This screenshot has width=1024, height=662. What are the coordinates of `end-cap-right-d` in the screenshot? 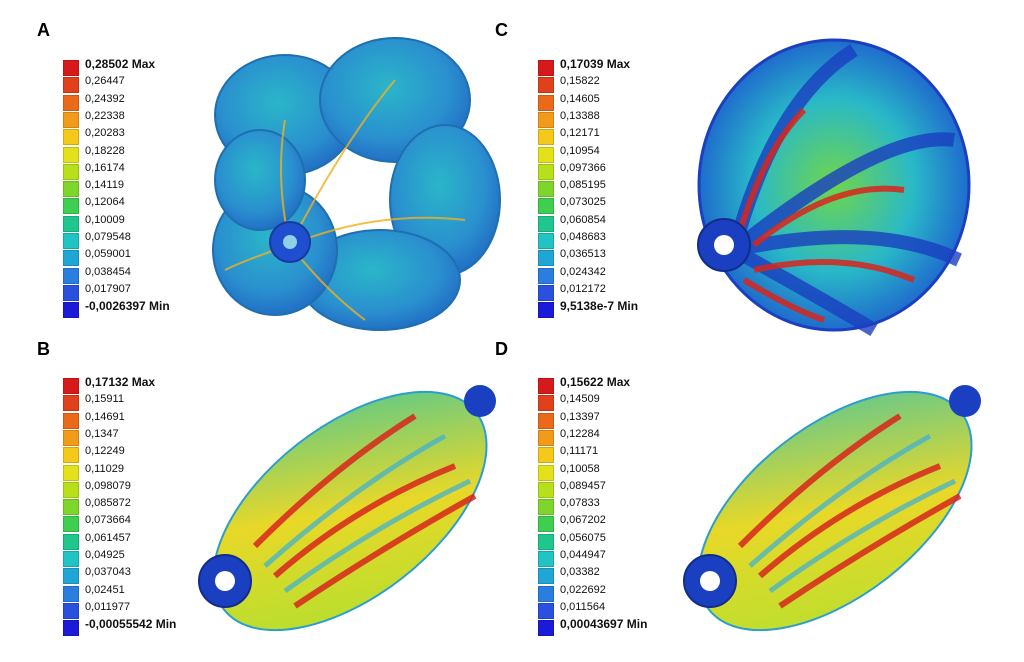 It's located at (965, 401).